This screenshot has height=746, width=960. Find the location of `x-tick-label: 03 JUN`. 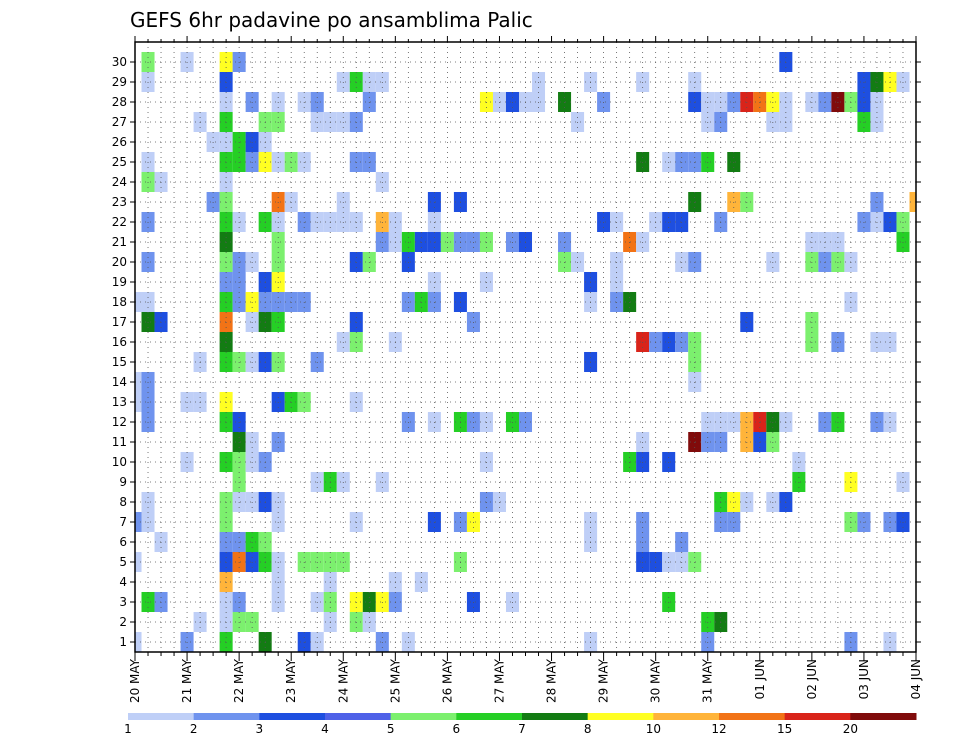

x-tick-label: 03 JUN is located at coordinates (864, 679).